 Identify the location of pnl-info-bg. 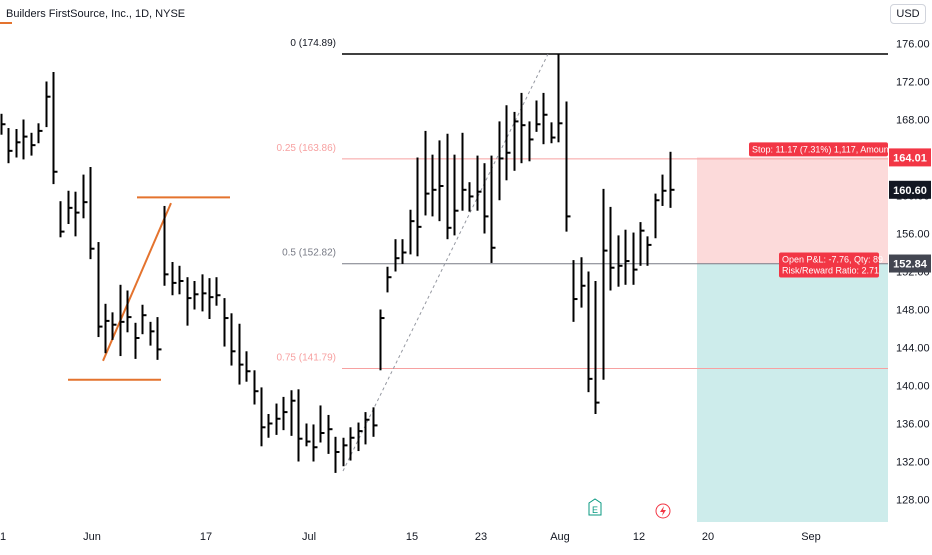
(829, 265).